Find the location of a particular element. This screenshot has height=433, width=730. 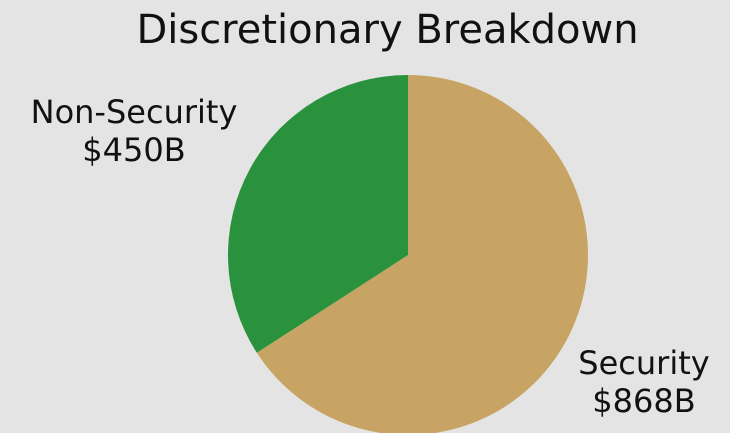

pie-label-non-security: Non-Security $450B is located at coordinates (134, 131).